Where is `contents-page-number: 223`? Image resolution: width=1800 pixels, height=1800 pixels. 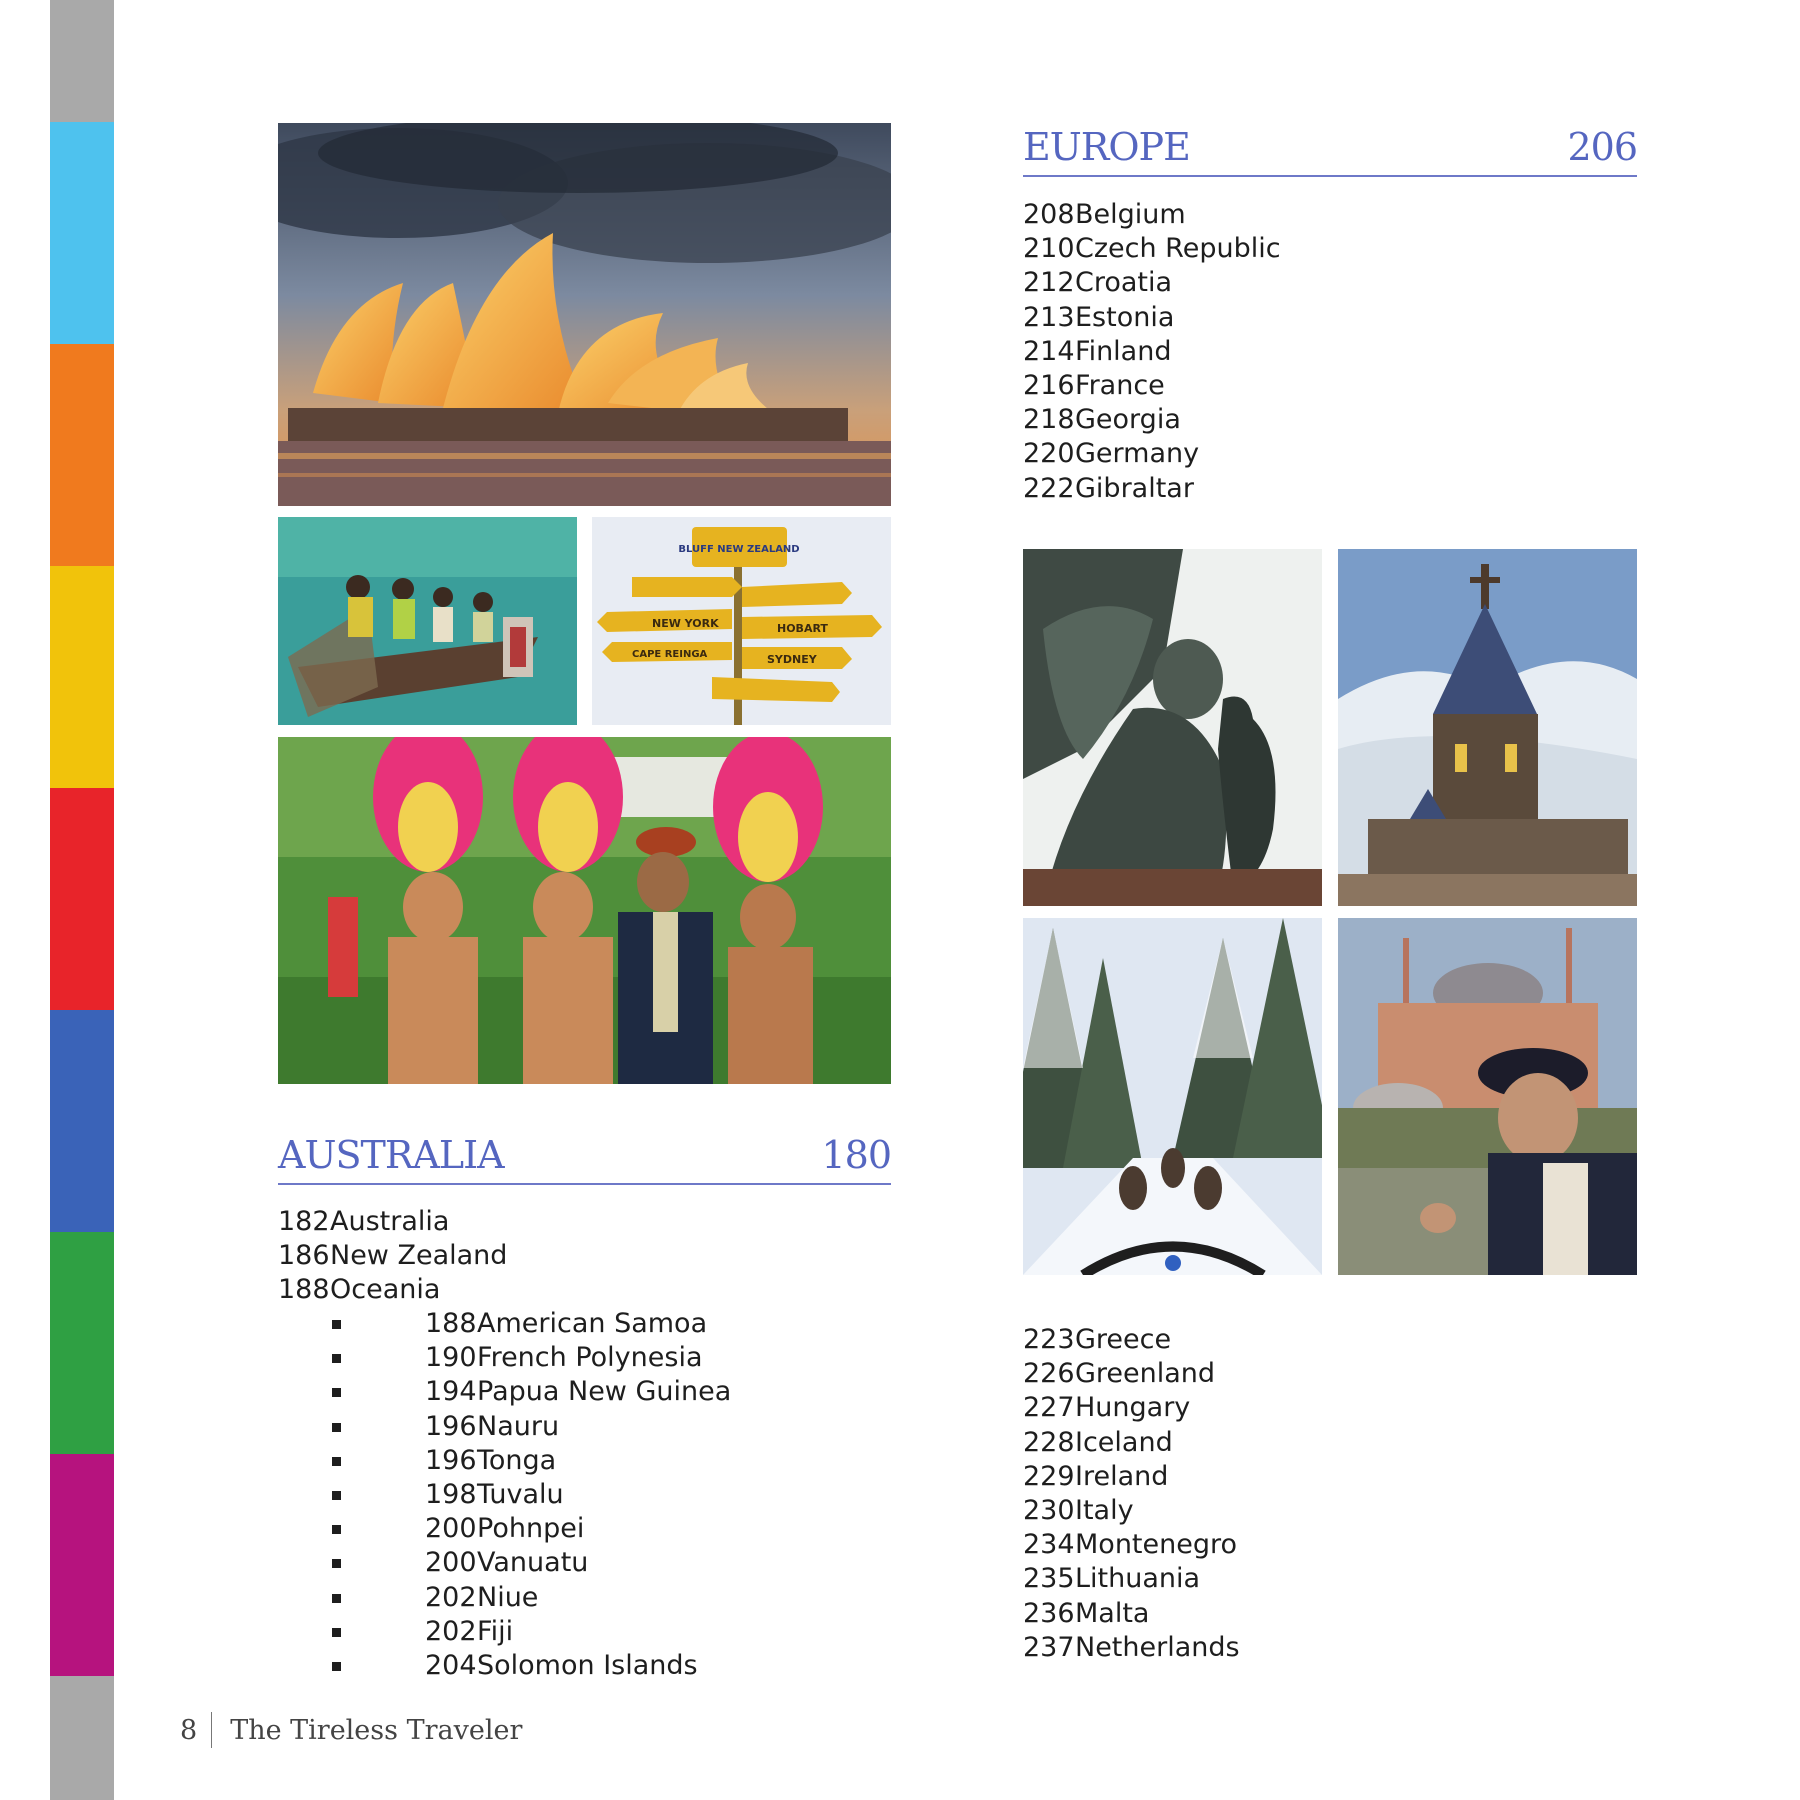
contents-page-number: 223 is located at coordinates (1049, 1339).